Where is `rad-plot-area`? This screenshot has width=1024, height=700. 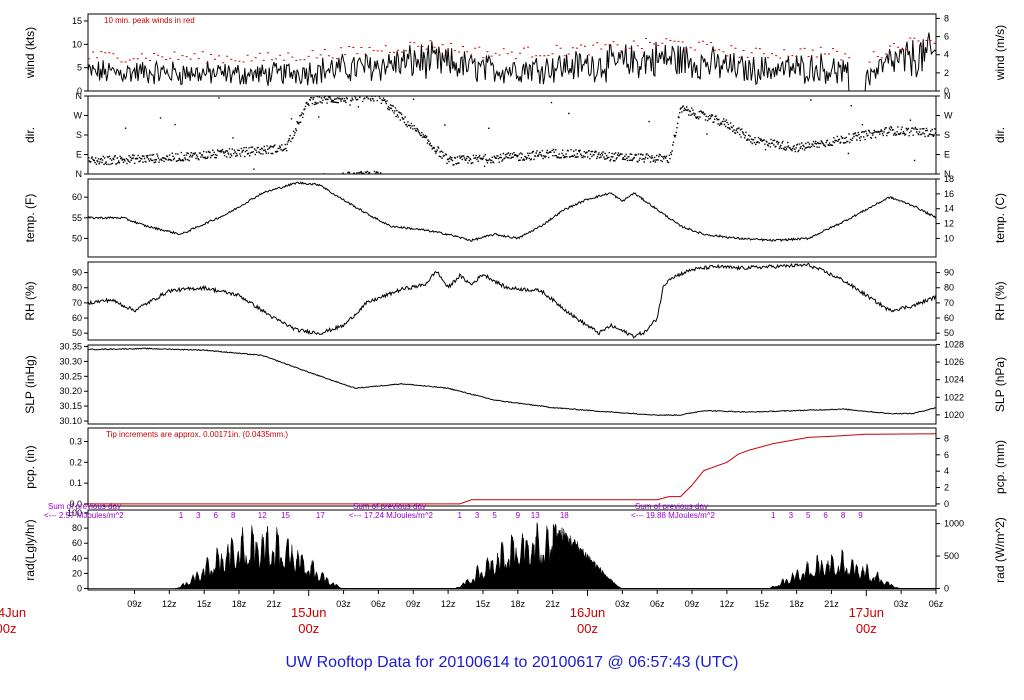 rad-plot-area is located at coordinates (512, 555).